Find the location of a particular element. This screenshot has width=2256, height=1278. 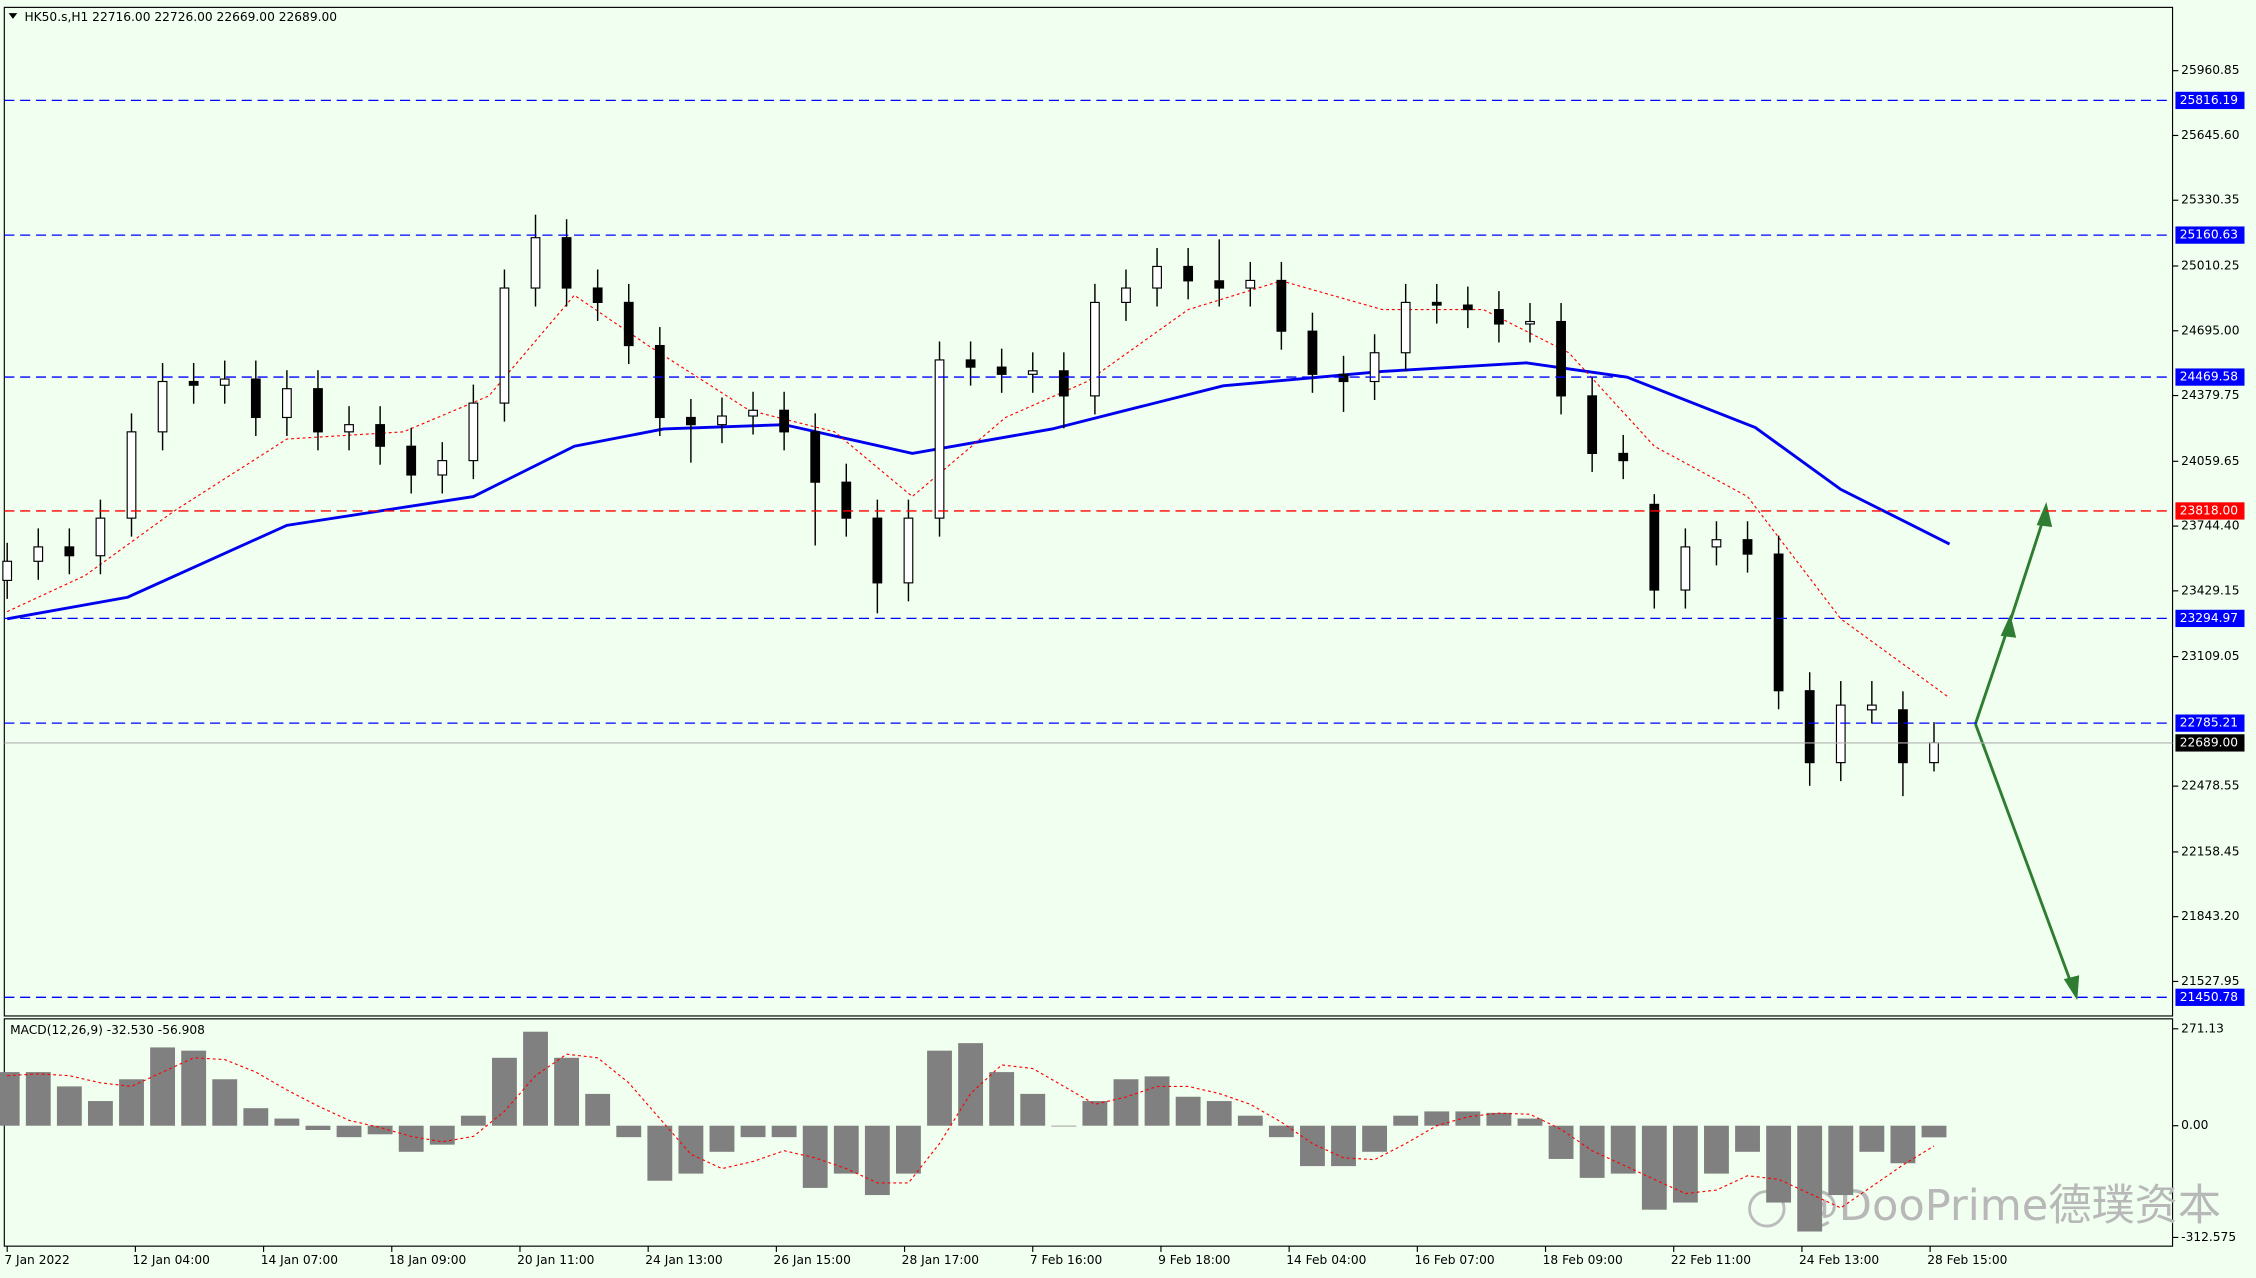

x-tick-label: 28 Feb 15:00 is located at coordinates (1967, 1260).